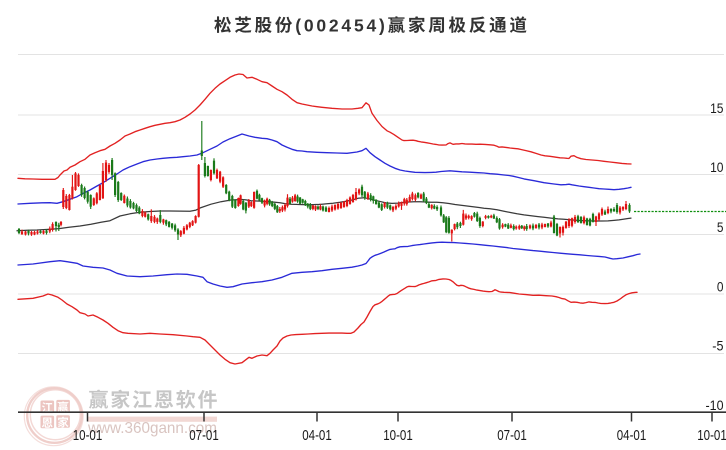  What do you see at coordinates (720, 287) in the screenshot?
I see `svg-text: 0` at bounding box center [720, 287].